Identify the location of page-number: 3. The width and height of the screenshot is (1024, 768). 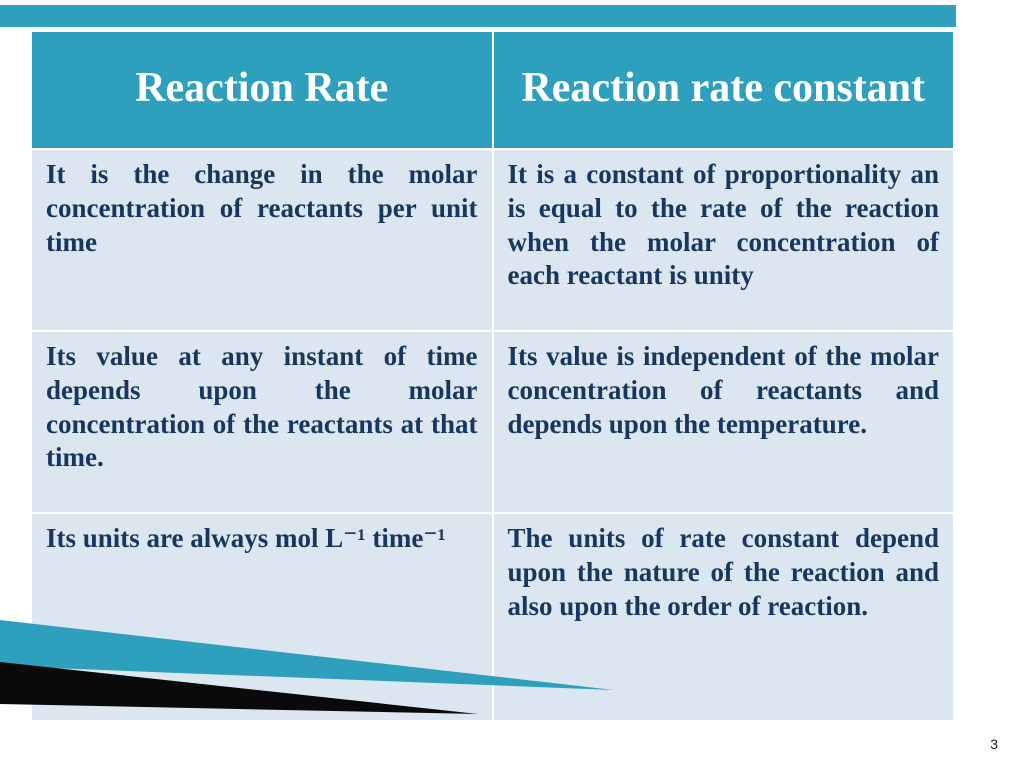
(994, 744).